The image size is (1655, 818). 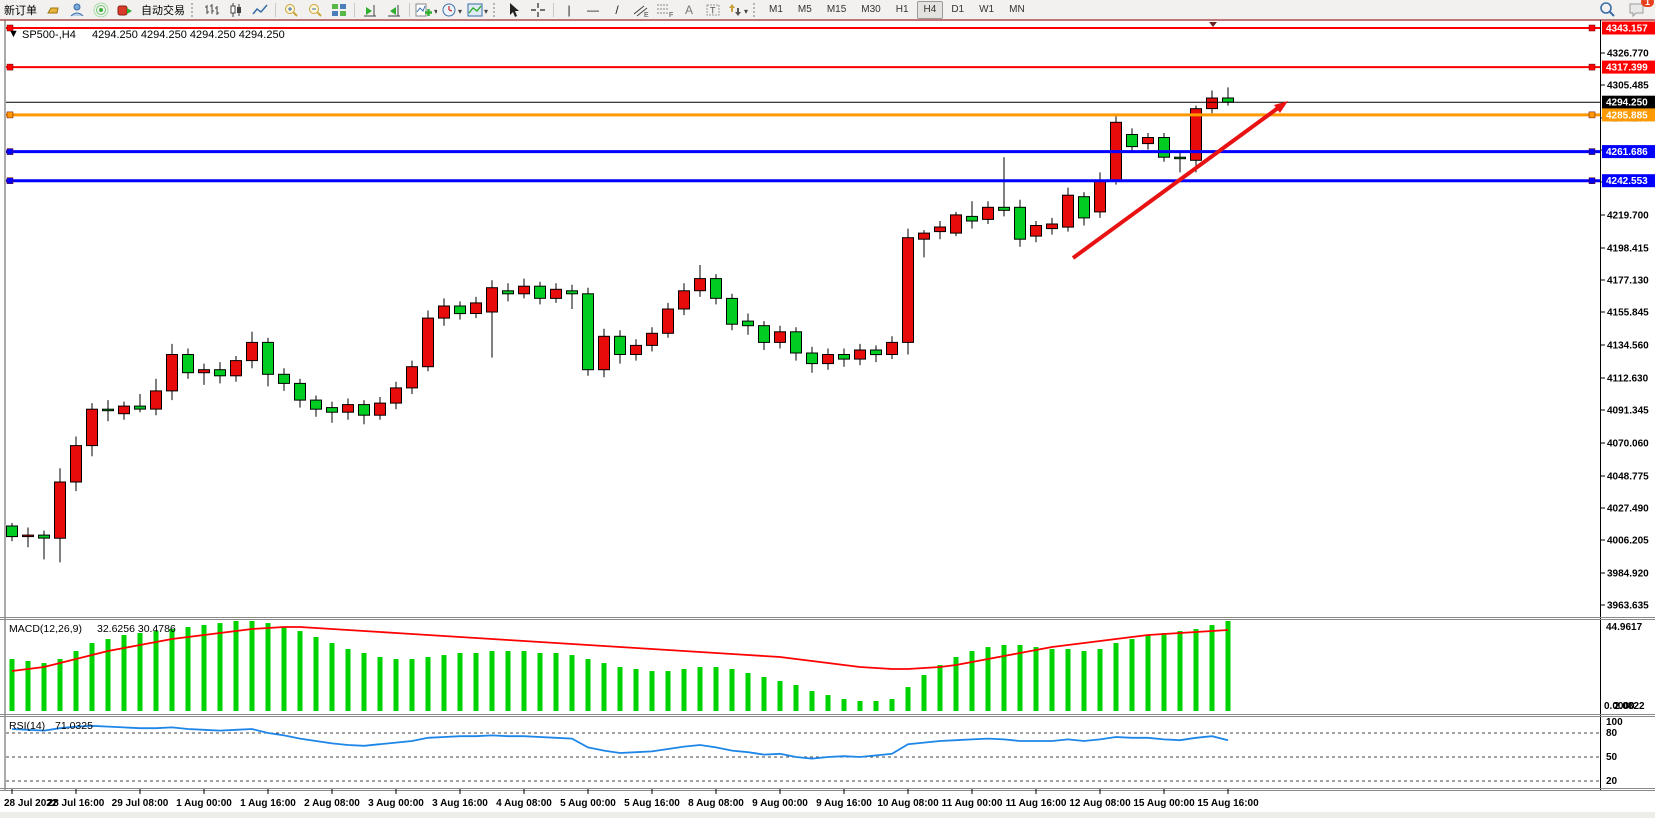 What do you see at coordinates (291, 9) in the screenshot?
I see `zoom-in-icon` at bounding box center [291, 9].